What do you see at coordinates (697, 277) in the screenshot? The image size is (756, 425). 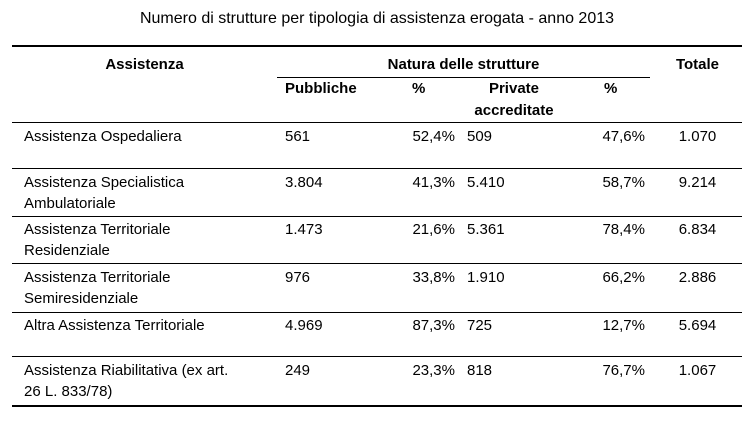 I see `cell-totale: 2.886` at bounding box center [697, 277].